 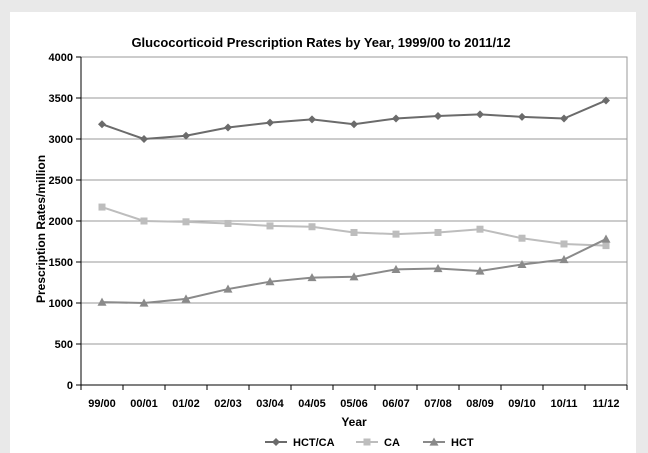 What do you see at coordinates (228, 404) in the screenshot?
I see `x-tick-label: 02/03` at bounding box center [228, 404].